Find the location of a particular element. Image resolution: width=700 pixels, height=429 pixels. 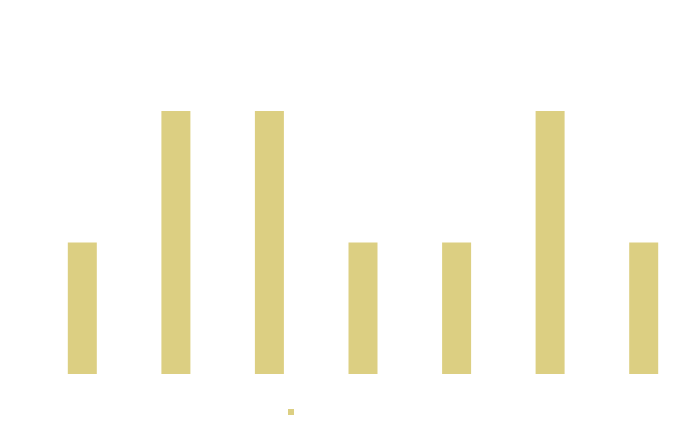

legend is located at coordinates (291, 412).